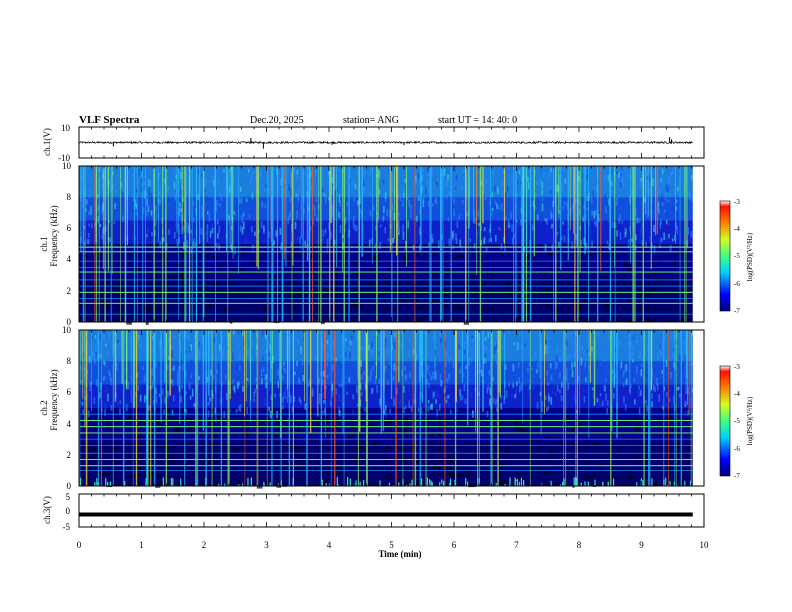  What do you see at coordinates (69, 291) in the screenshot?
I see `ch1-freq-tick-2: 2` at bounding box center [69, 291].